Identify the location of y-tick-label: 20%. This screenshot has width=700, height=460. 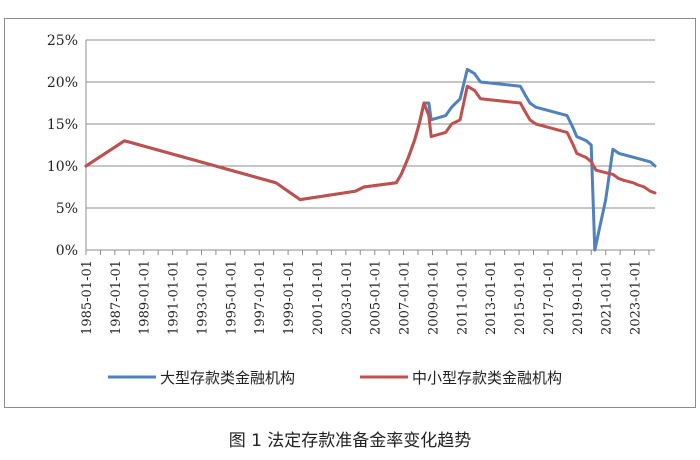
(62, 83).